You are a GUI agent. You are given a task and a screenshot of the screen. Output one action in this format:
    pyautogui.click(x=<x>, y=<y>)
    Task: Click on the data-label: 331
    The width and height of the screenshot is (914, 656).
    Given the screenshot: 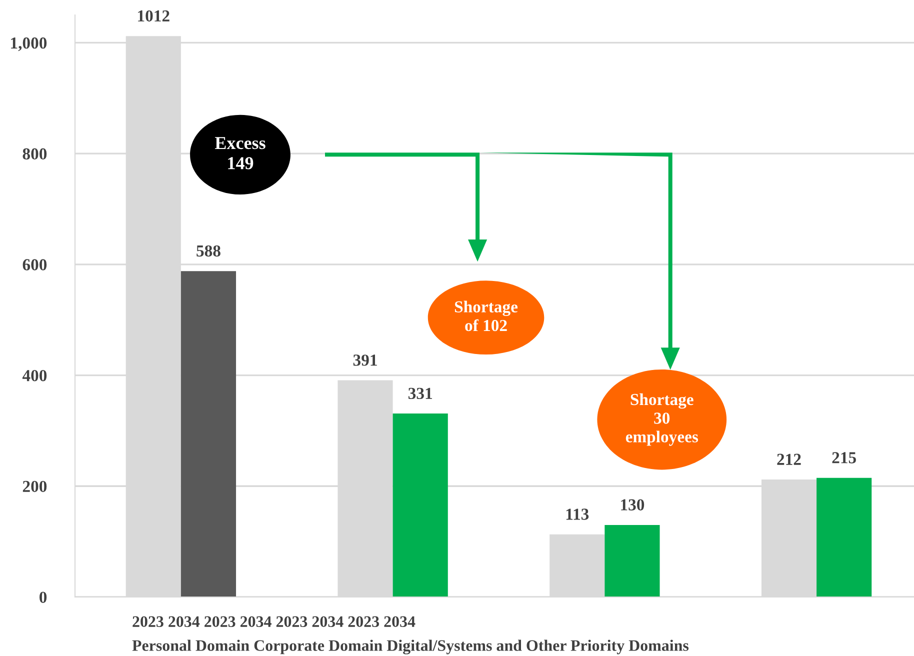 What is the action you would take?
    pyautogui.click(x=420, y=394)
    